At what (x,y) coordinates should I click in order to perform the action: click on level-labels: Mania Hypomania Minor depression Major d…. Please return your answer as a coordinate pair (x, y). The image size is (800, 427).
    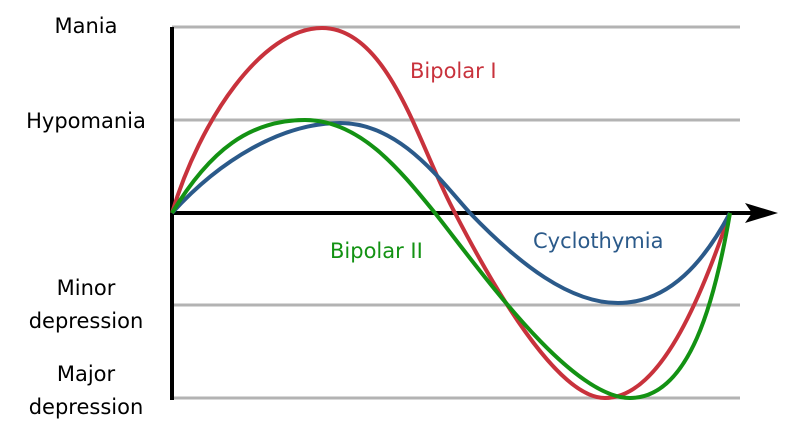
    Looking at the image, I should click on (86, 216).